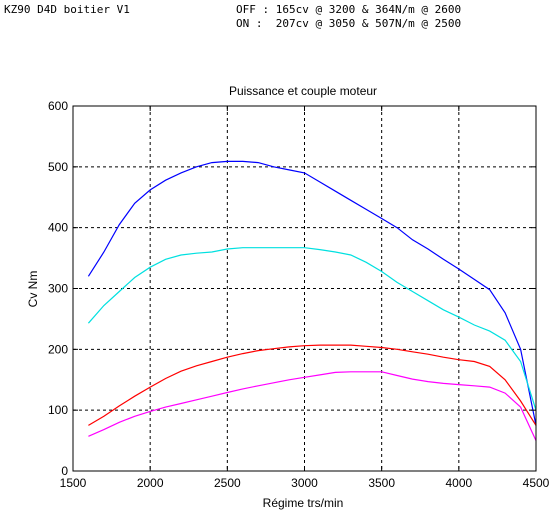 This screenshot has height=517, width=555. What do you see at coordinates (67, 9) in the screenshot?
I see `chart-header-left: KZ90 D4D boitier V1` at bounding box center [67, 9].